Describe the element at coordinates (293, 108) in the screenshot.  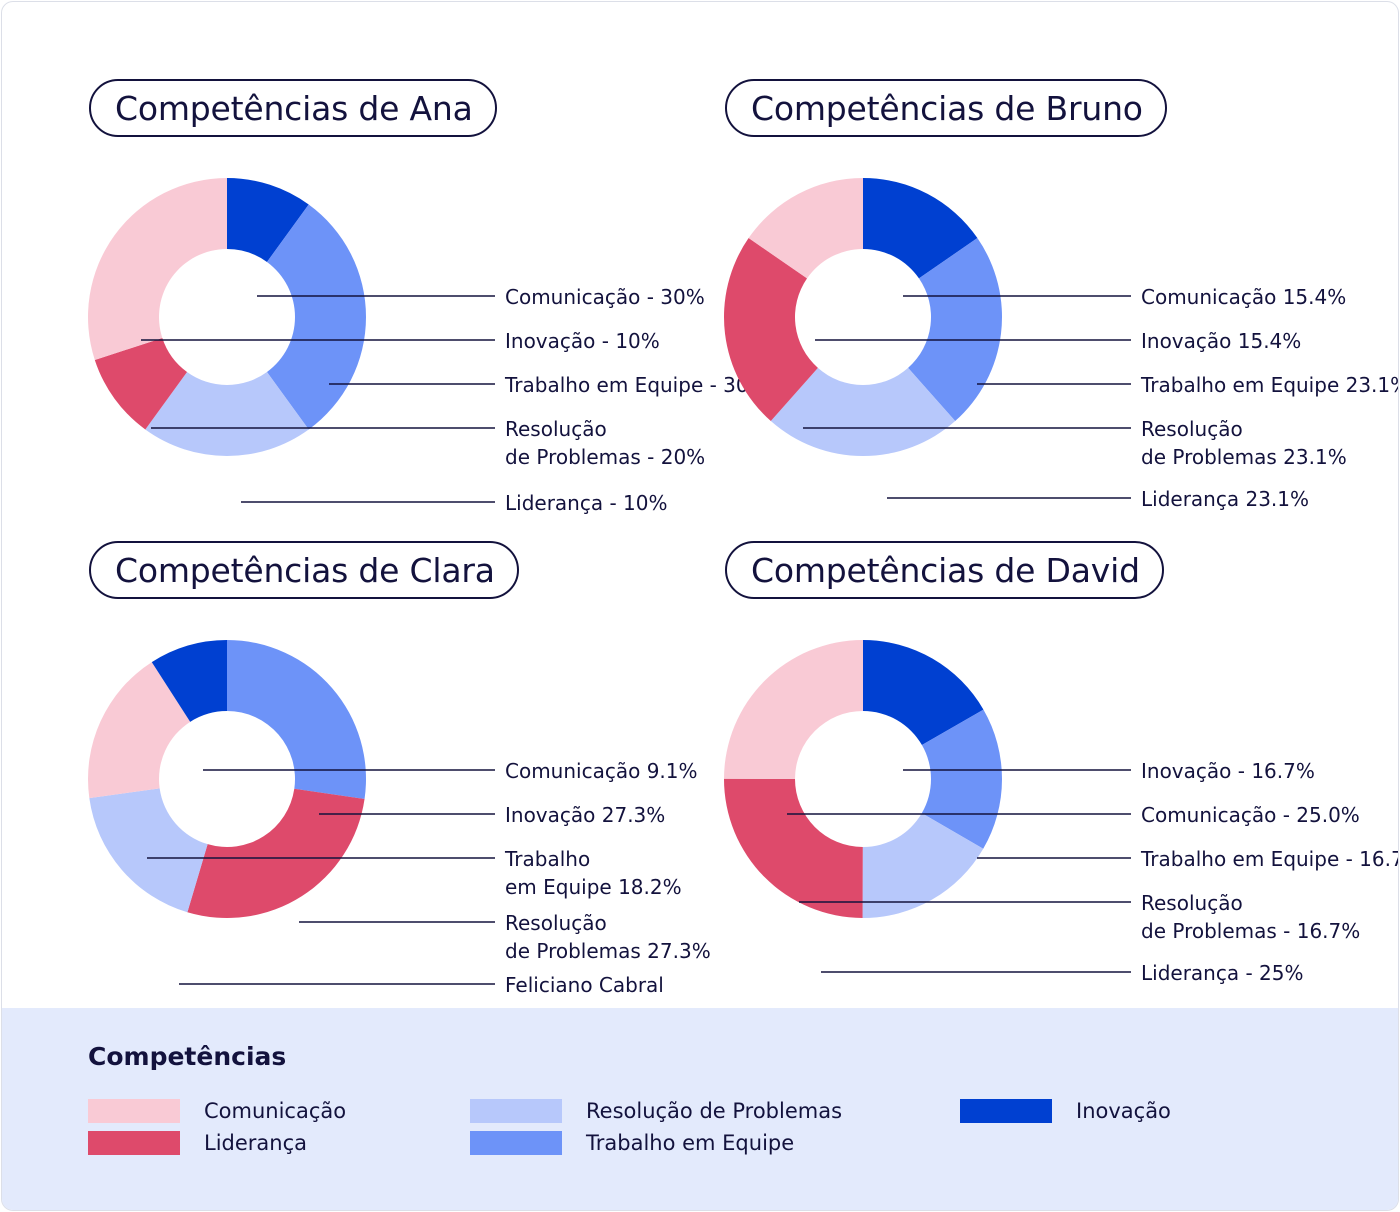
I see `chart-title-ana: Competências de Ana` at that location.